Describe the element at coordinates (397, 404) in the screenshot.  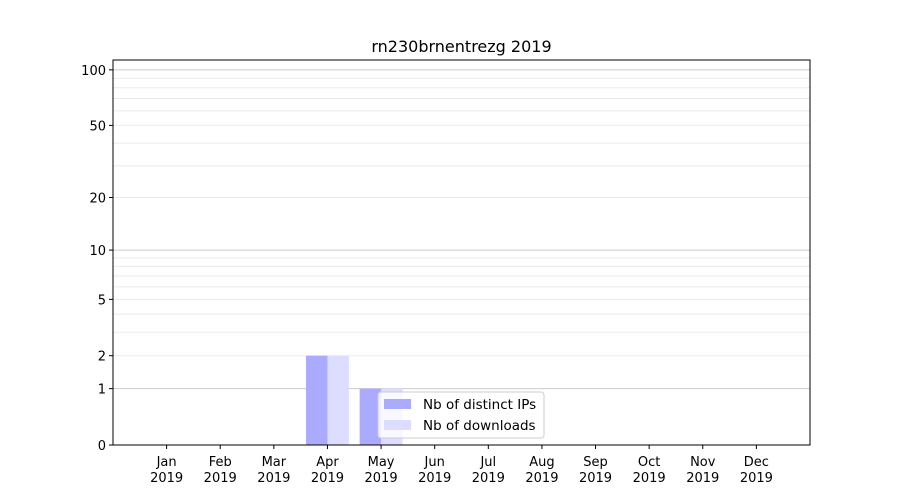
I see `legend-swatch-ips` at that location.